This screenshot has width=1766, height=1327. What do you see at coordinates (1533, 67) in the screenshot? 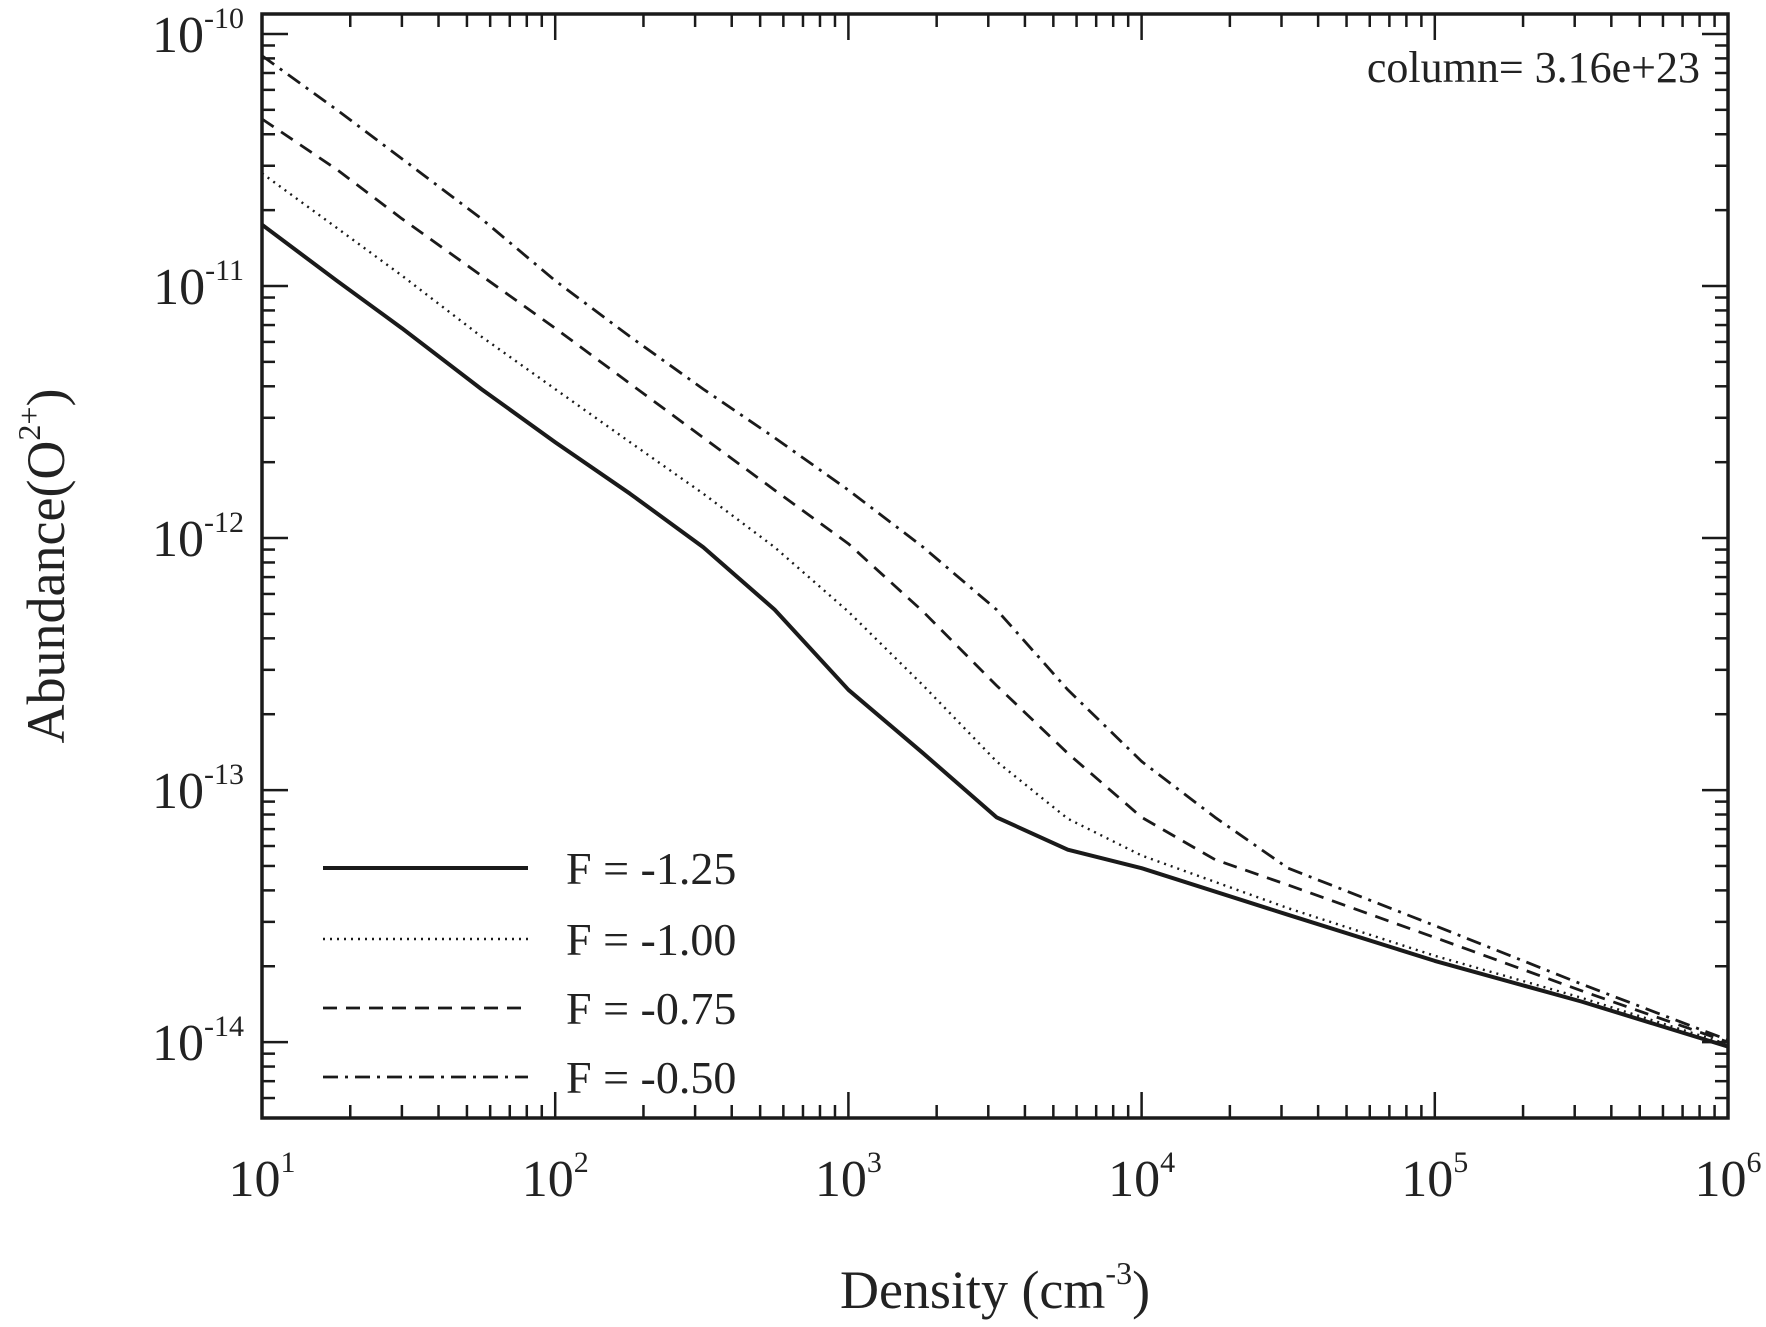
I see `annotation-column: column= 3.16e+23` at bounding box center [1533, 67].